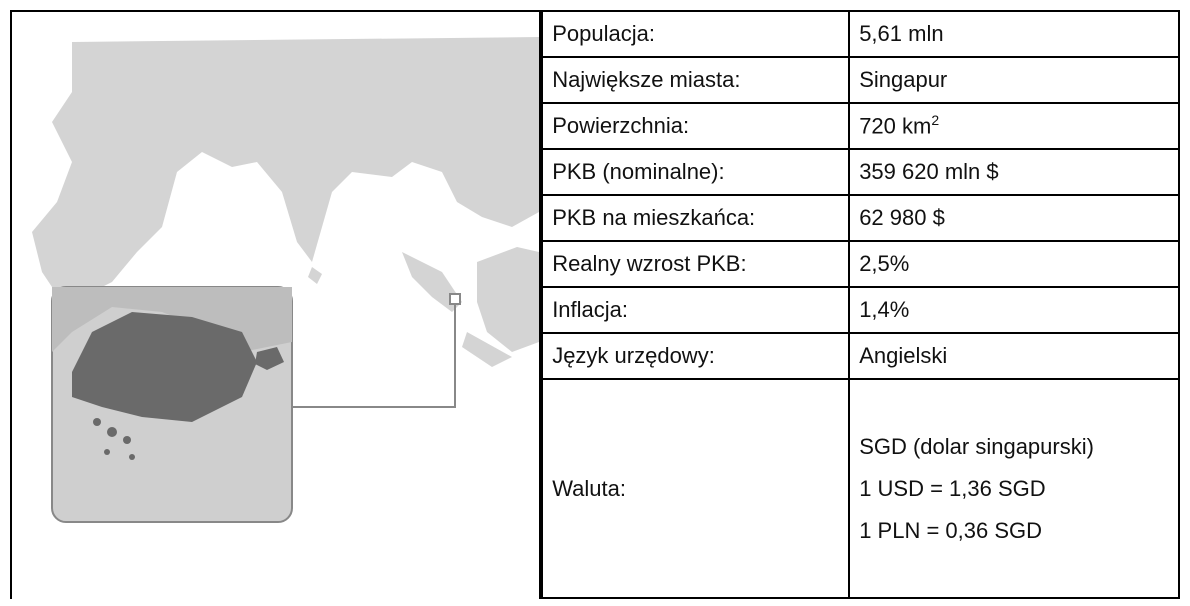 The width and height of the screenshot is (1190, 606). Describe the element at coordinates (1013, 218) in the screenshot. I see `value-cell: 62 980 $` at that location.